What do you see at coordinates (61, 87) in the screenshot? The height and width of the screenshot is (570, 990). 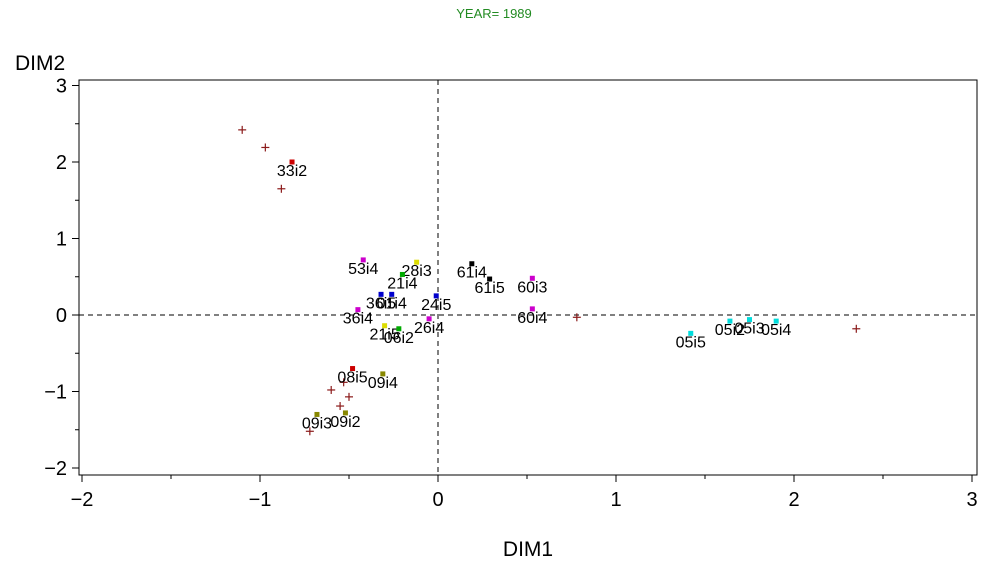 I see `y-tick-label: 3` at bounding box center [61, 87].